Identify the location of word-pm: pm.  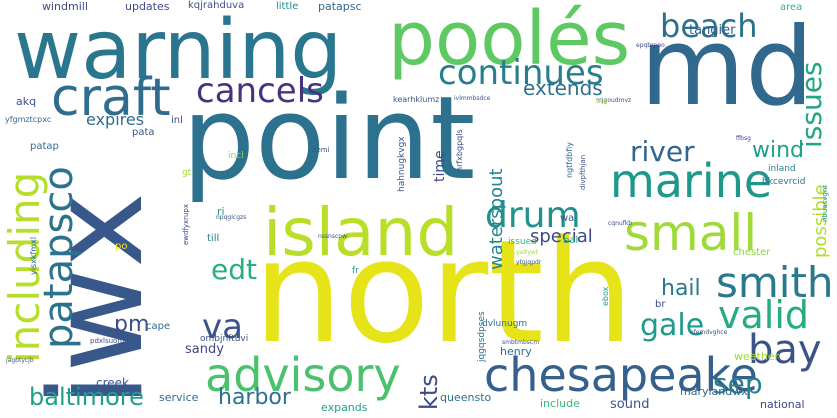
(132, 324).